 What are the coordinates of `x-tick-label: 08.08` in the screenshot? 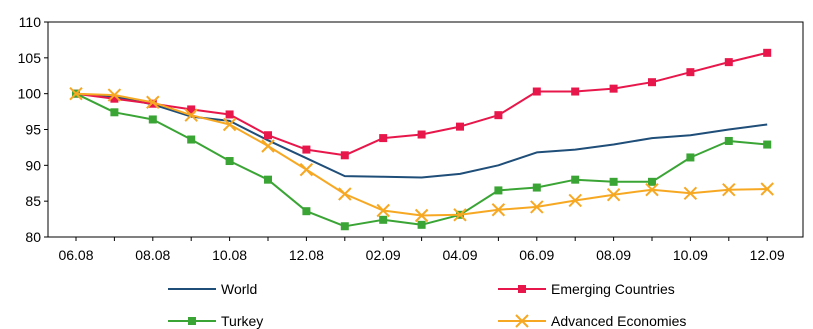 It's located at (152, 255).